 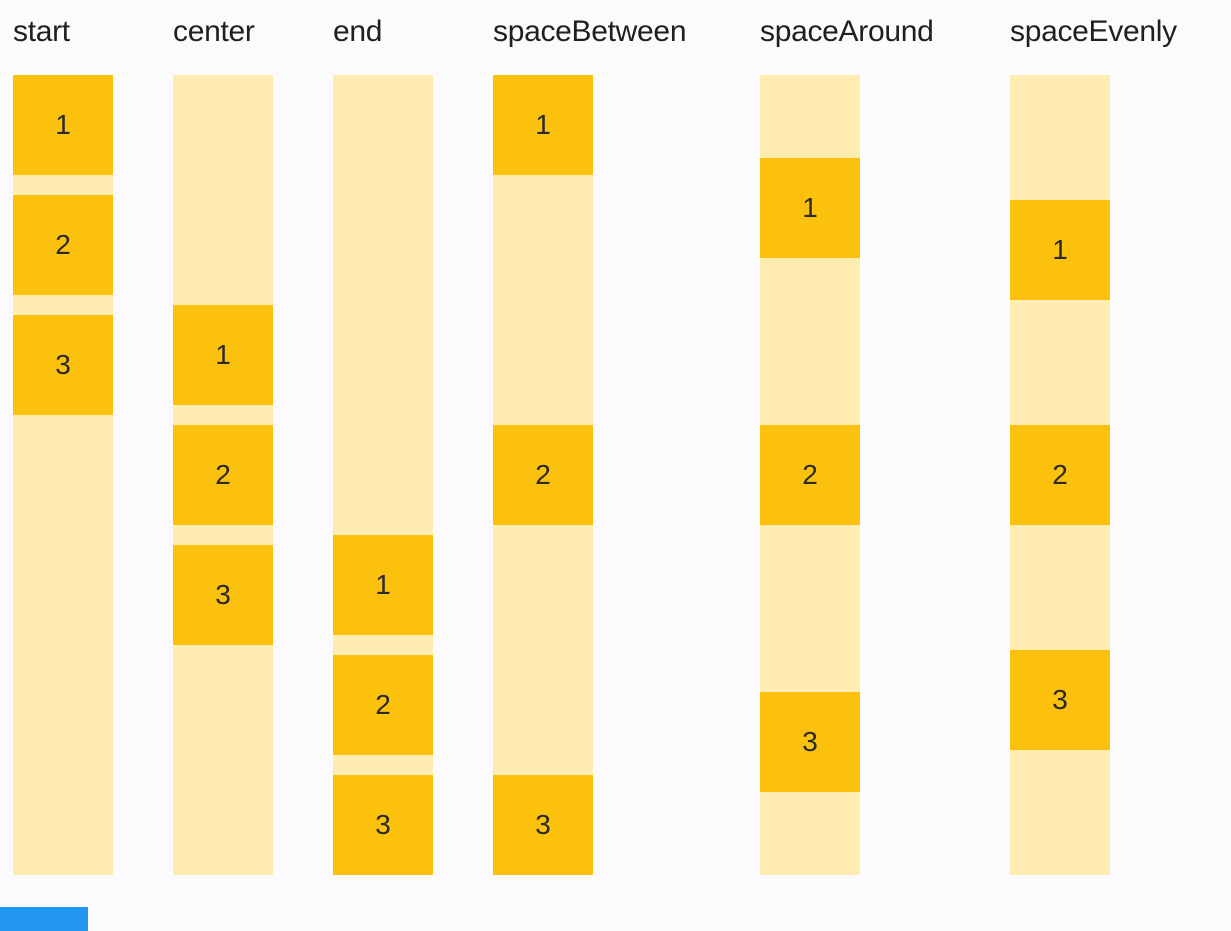 I want to click on column-spaceAround: spaceAround 1 2 3, so click(x=855, y=444).